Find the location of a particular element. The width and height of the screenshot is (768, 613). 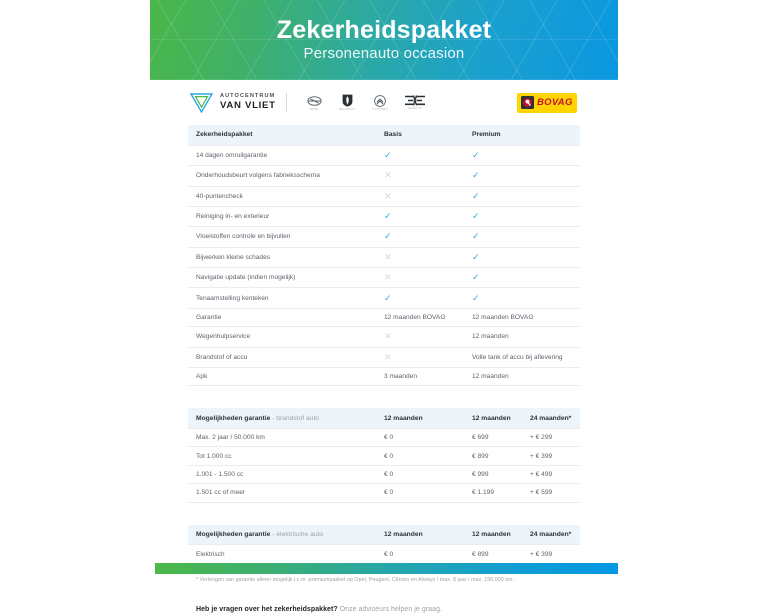

table-row: Vloeistoffen controle en bijvullen ✓ ✓ is located at coordinates (384, 237).